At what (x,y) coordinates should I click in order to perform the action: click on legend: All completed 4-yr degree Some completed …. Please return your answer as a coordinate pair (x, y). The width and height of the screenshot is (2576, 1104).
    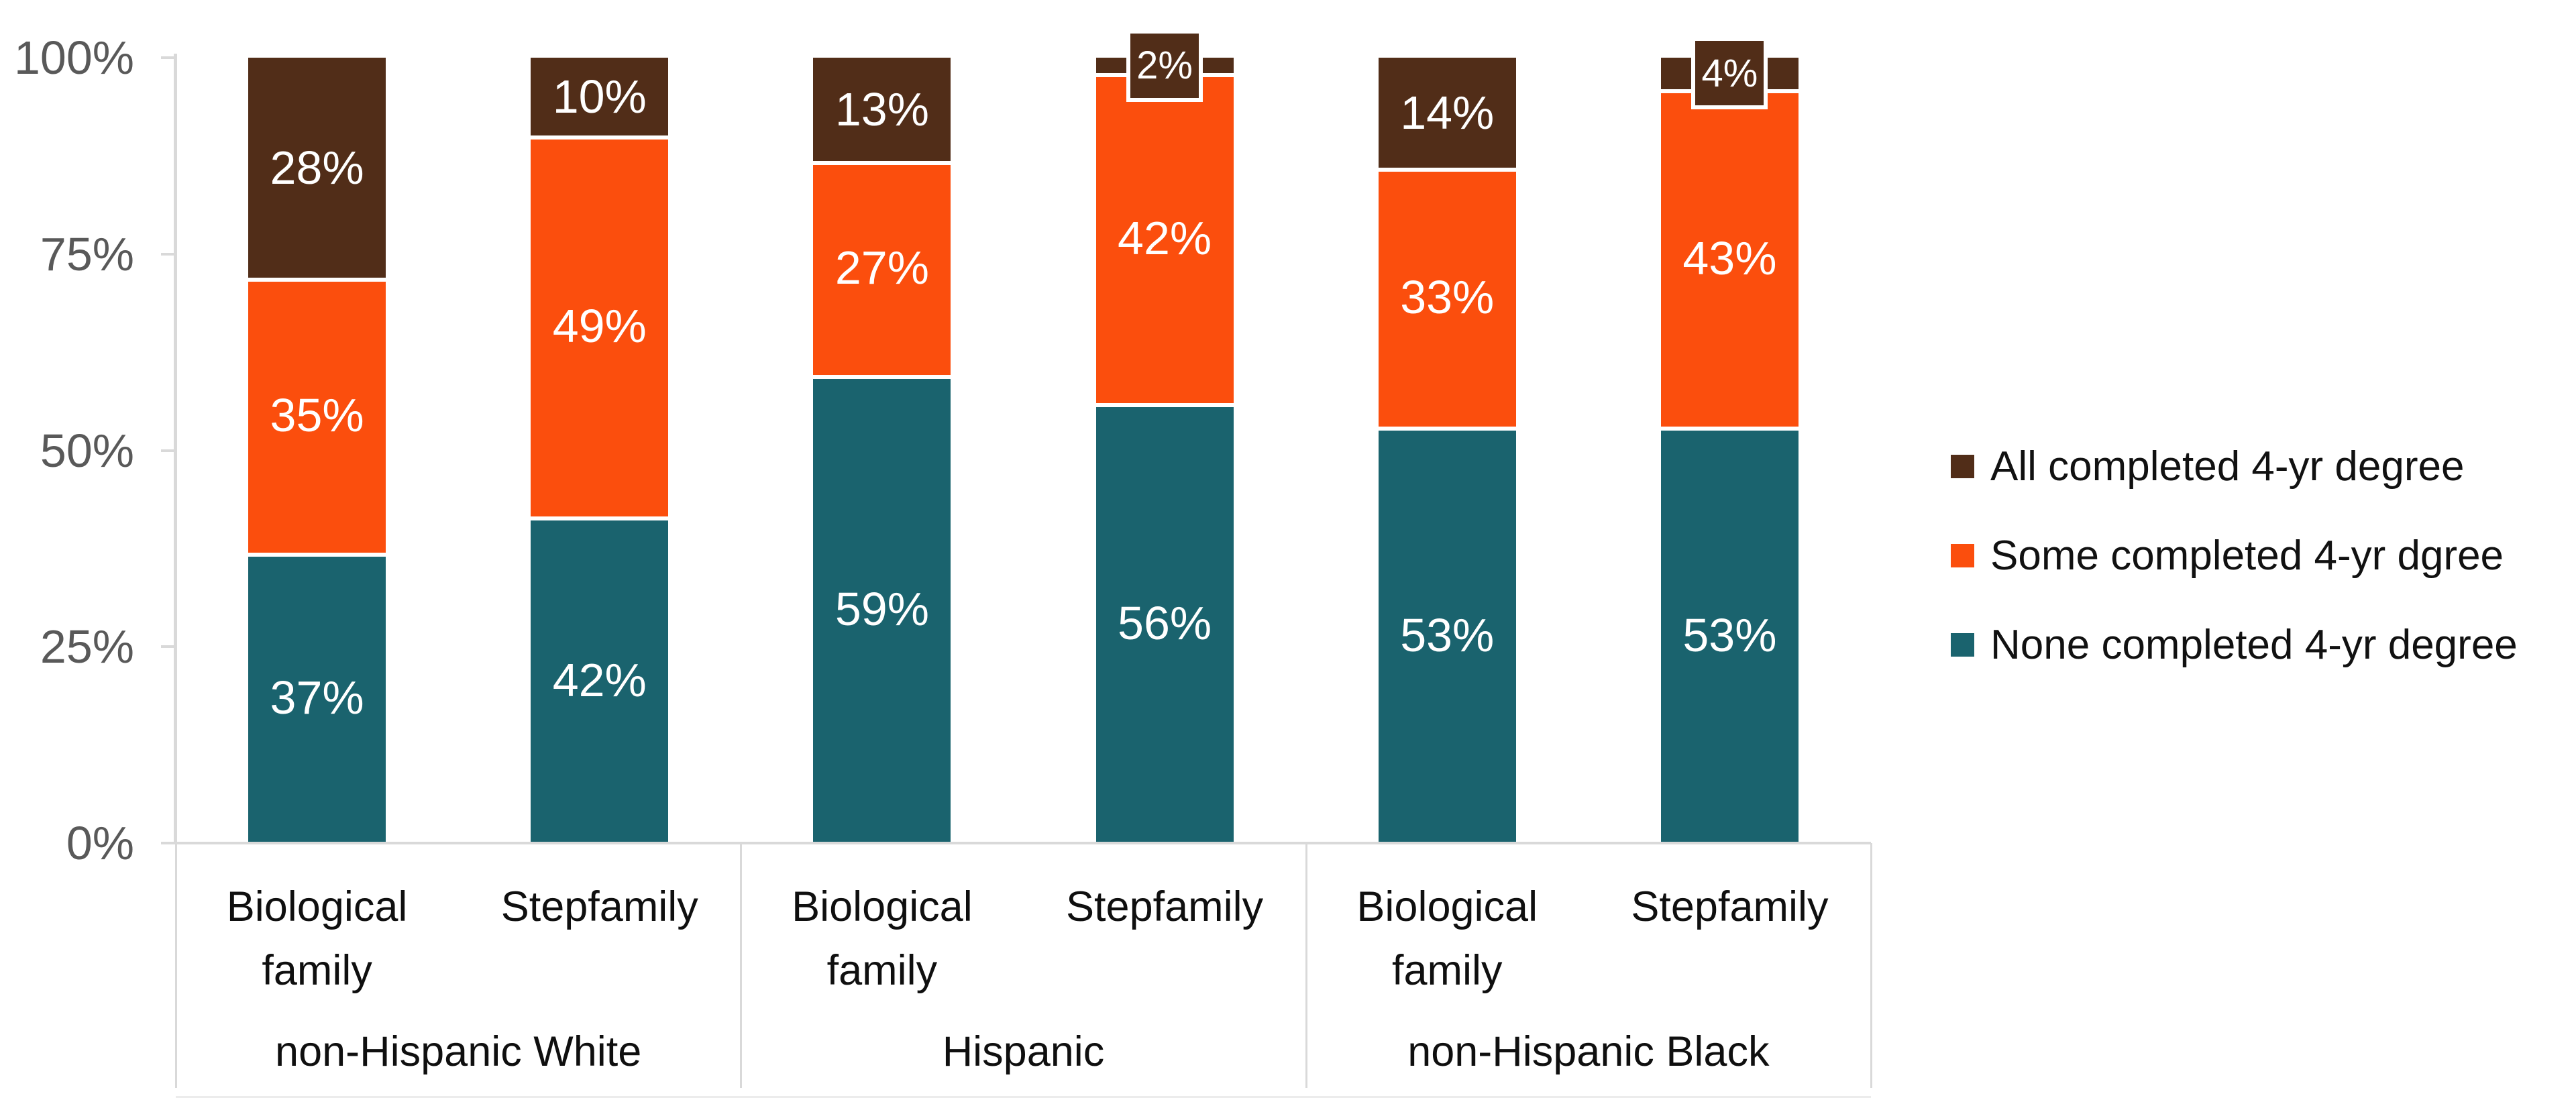
    Looking at the image, I should click on (2234, 556).